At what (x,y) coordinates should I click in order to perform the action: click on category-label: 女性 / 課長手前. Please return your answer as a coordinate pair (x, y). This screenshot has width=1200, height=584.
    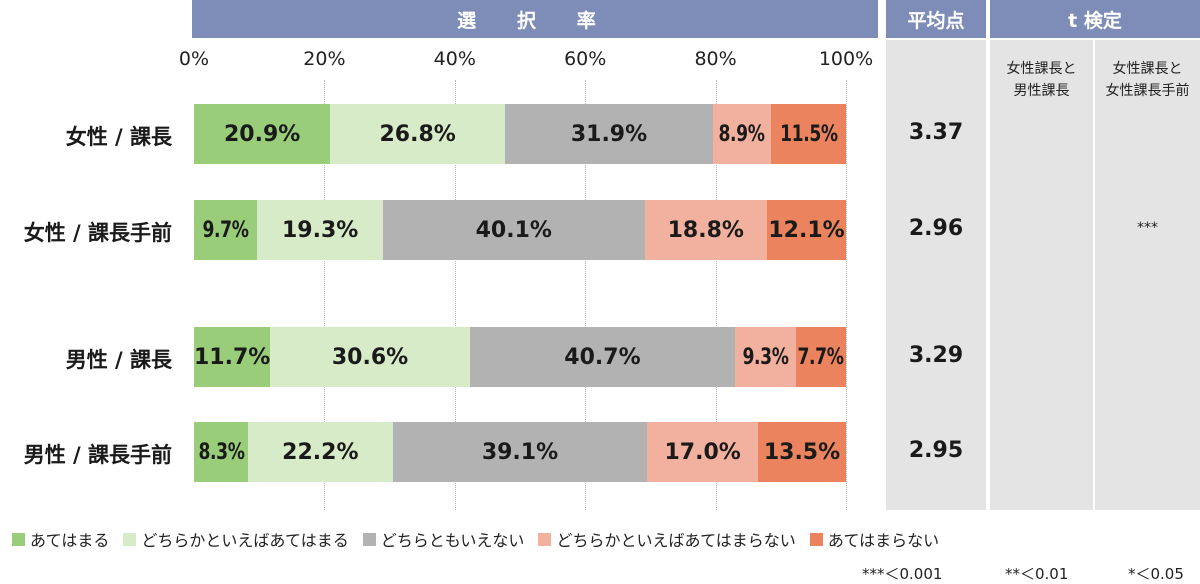
    Looking at the image, I should click on (97, 233).